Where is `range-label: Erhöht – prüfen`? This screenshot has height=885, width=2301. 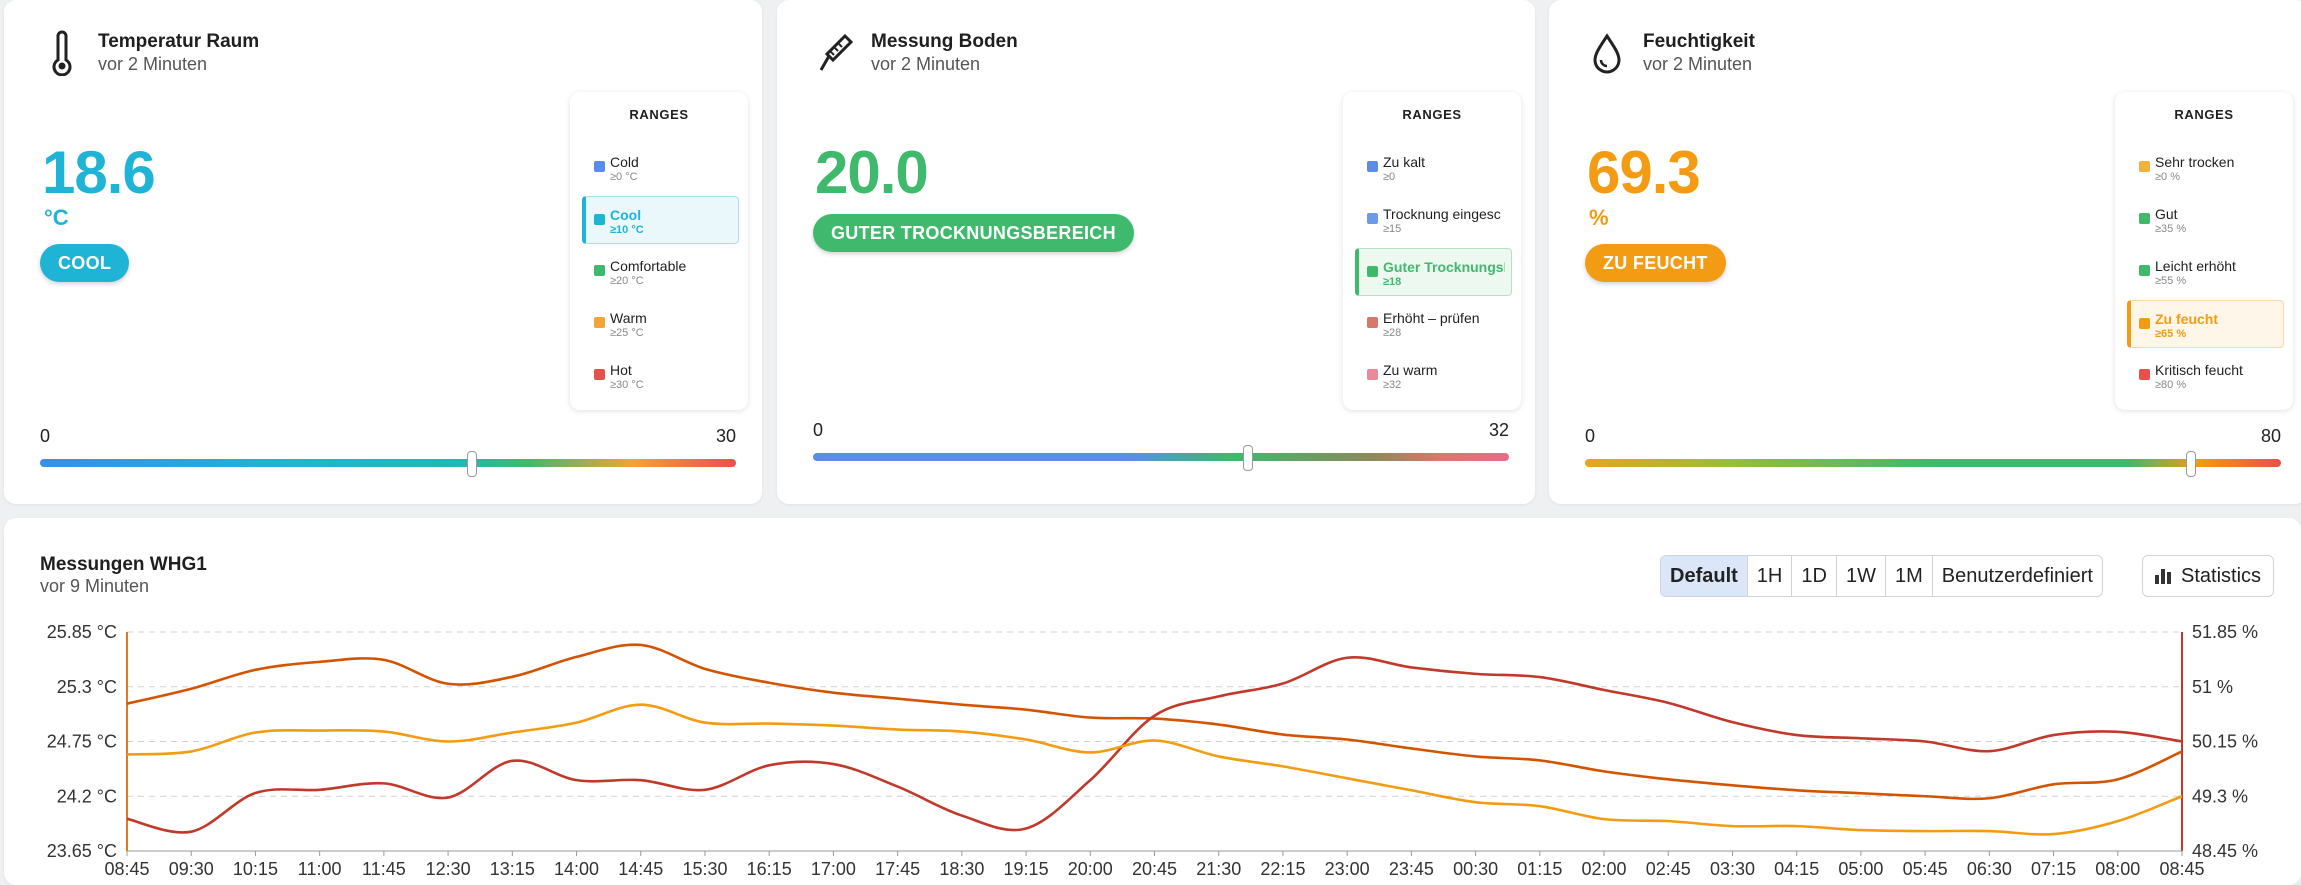 range-label: Erhöht – prüfen is located at coordinates (1431, 318).